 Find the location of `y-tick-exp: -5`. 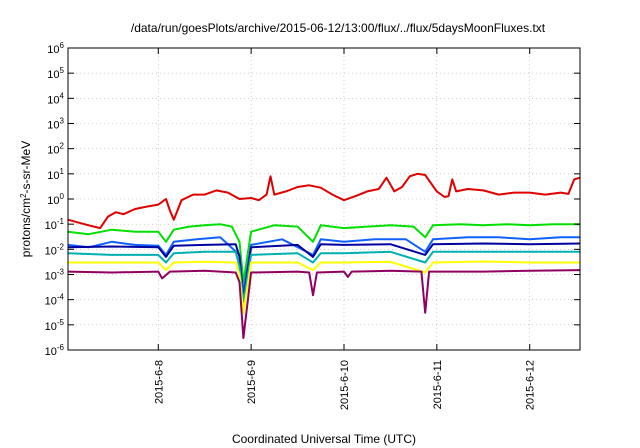

y-tick-exp: -5 is located at coordinates (61, 322).